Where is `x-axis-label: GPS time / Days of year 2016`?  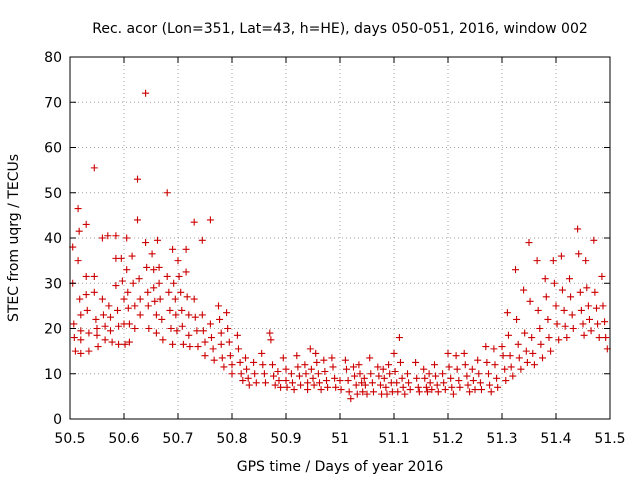 x-axis-label: GPS time / Days of year 2016 is located at coordinates (340, 467).